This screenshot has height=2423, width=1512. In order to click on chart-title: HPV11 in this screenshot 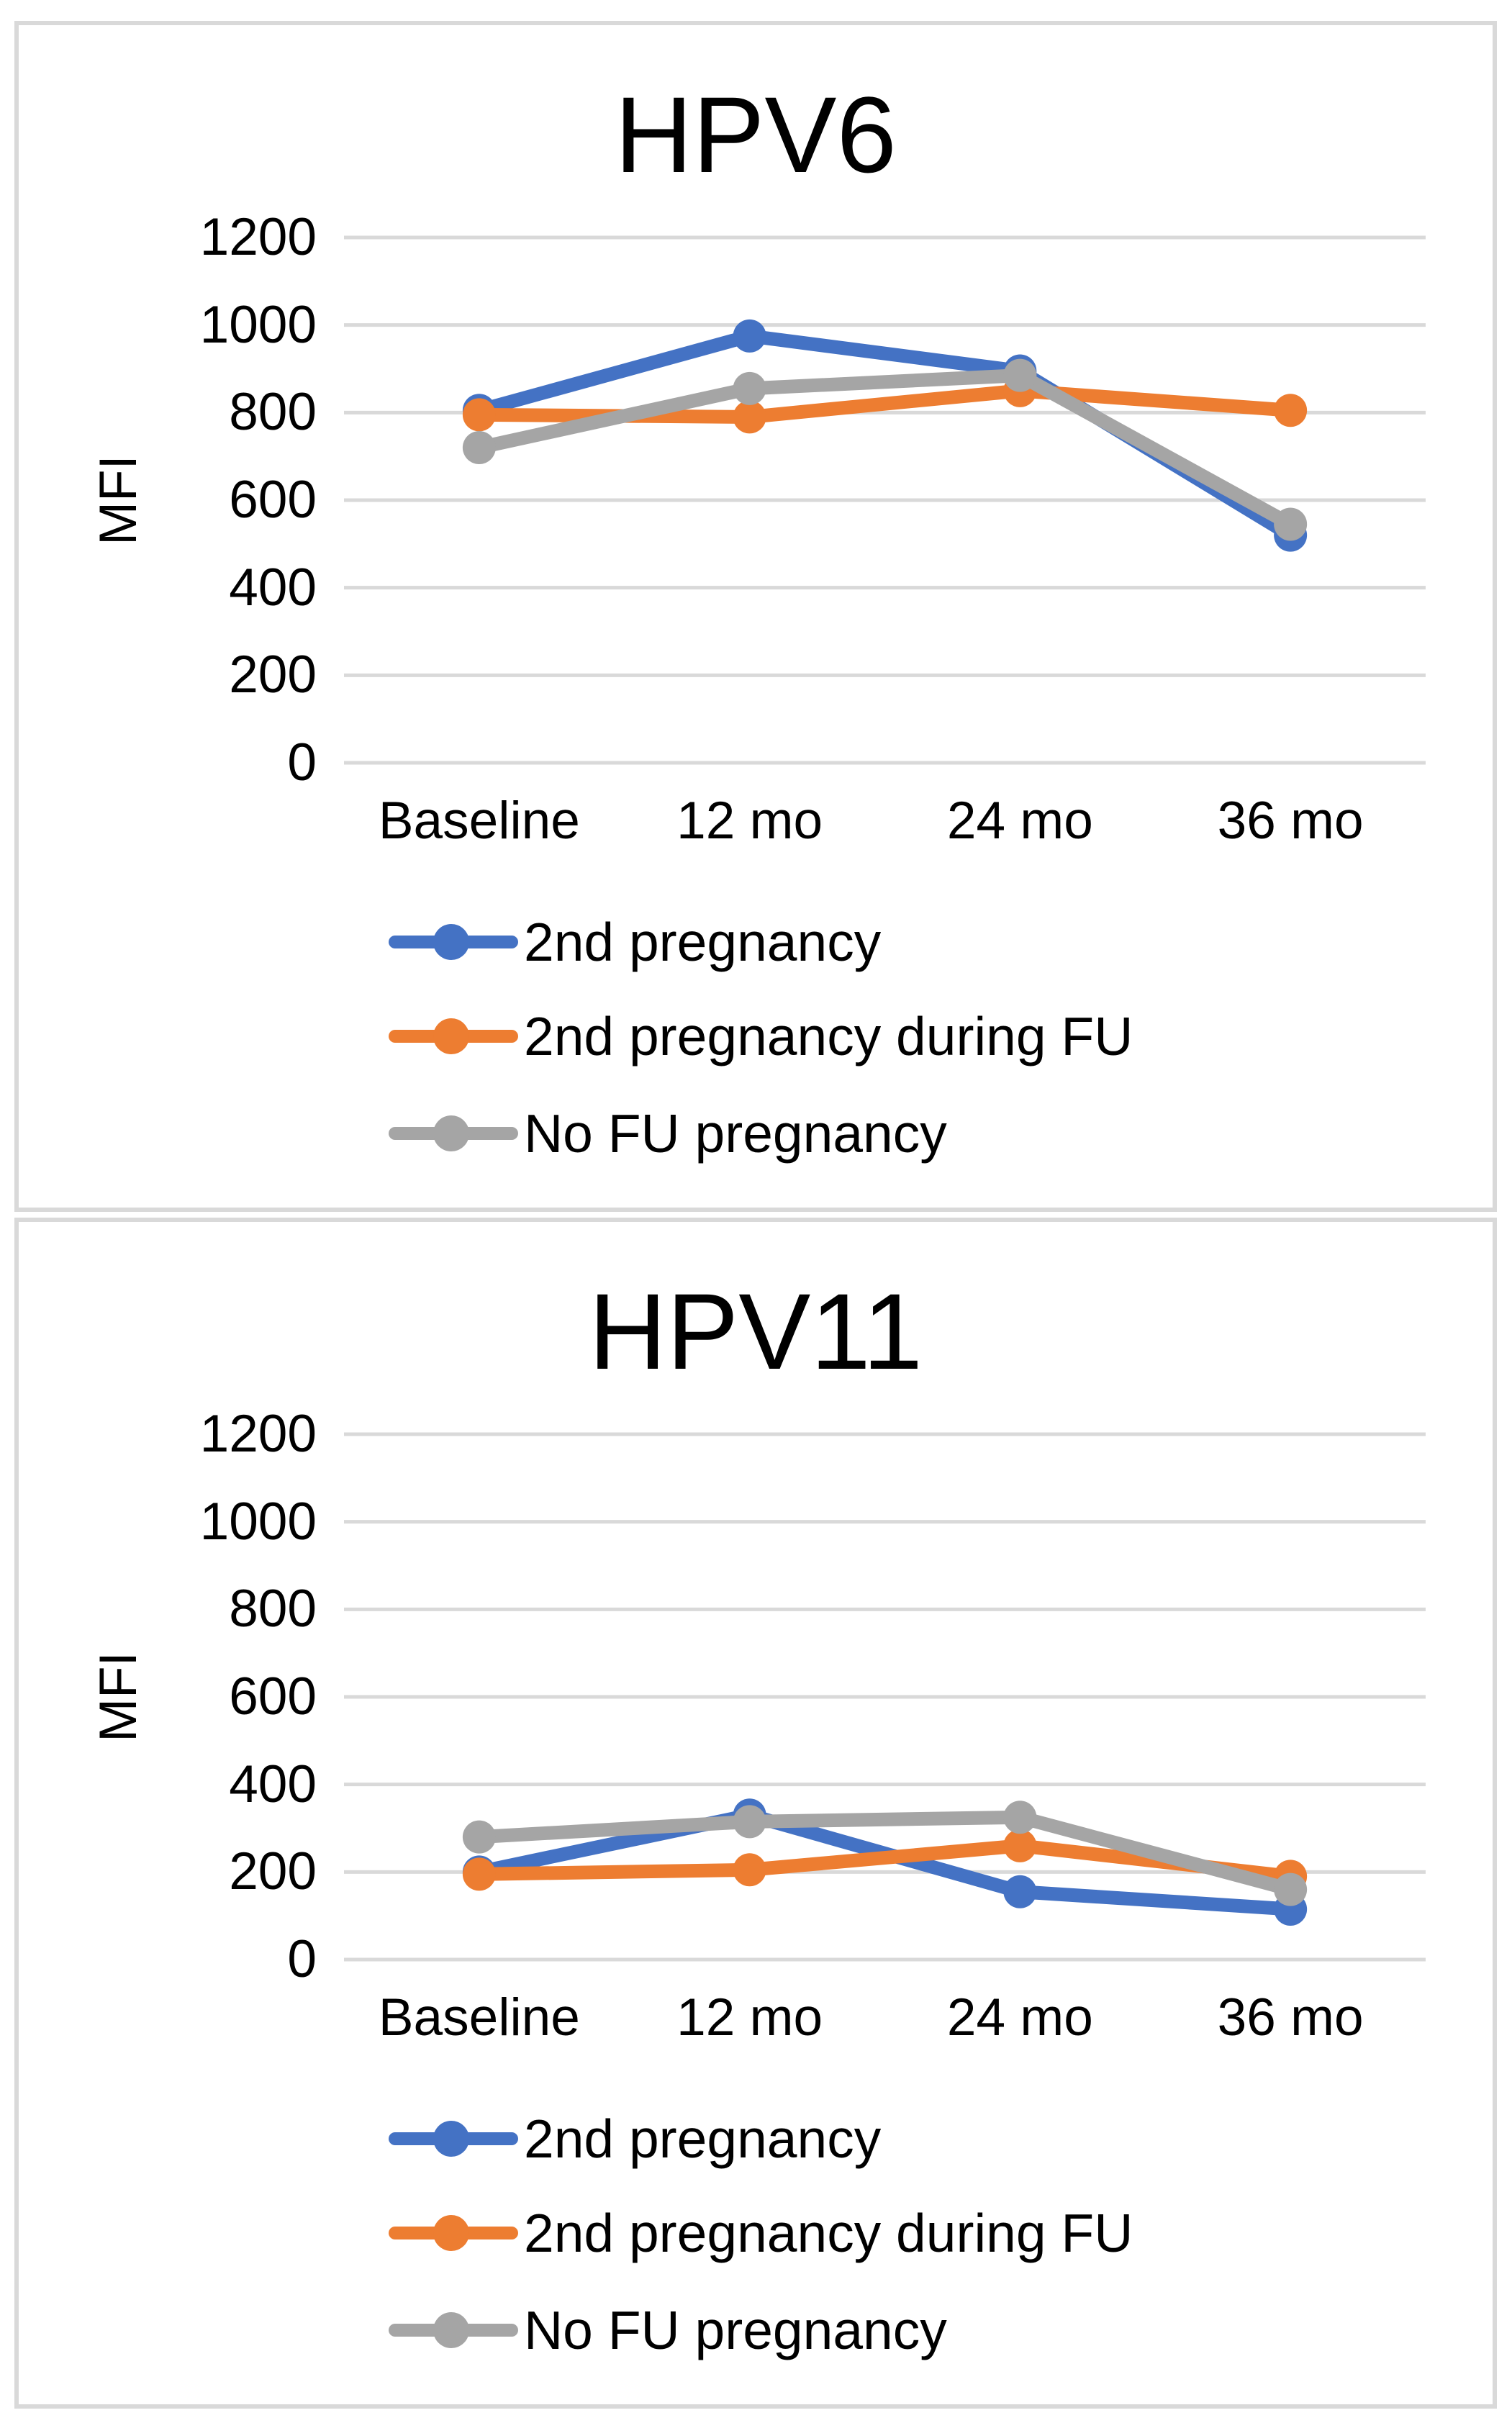, I will do `click(756, 1331)`.